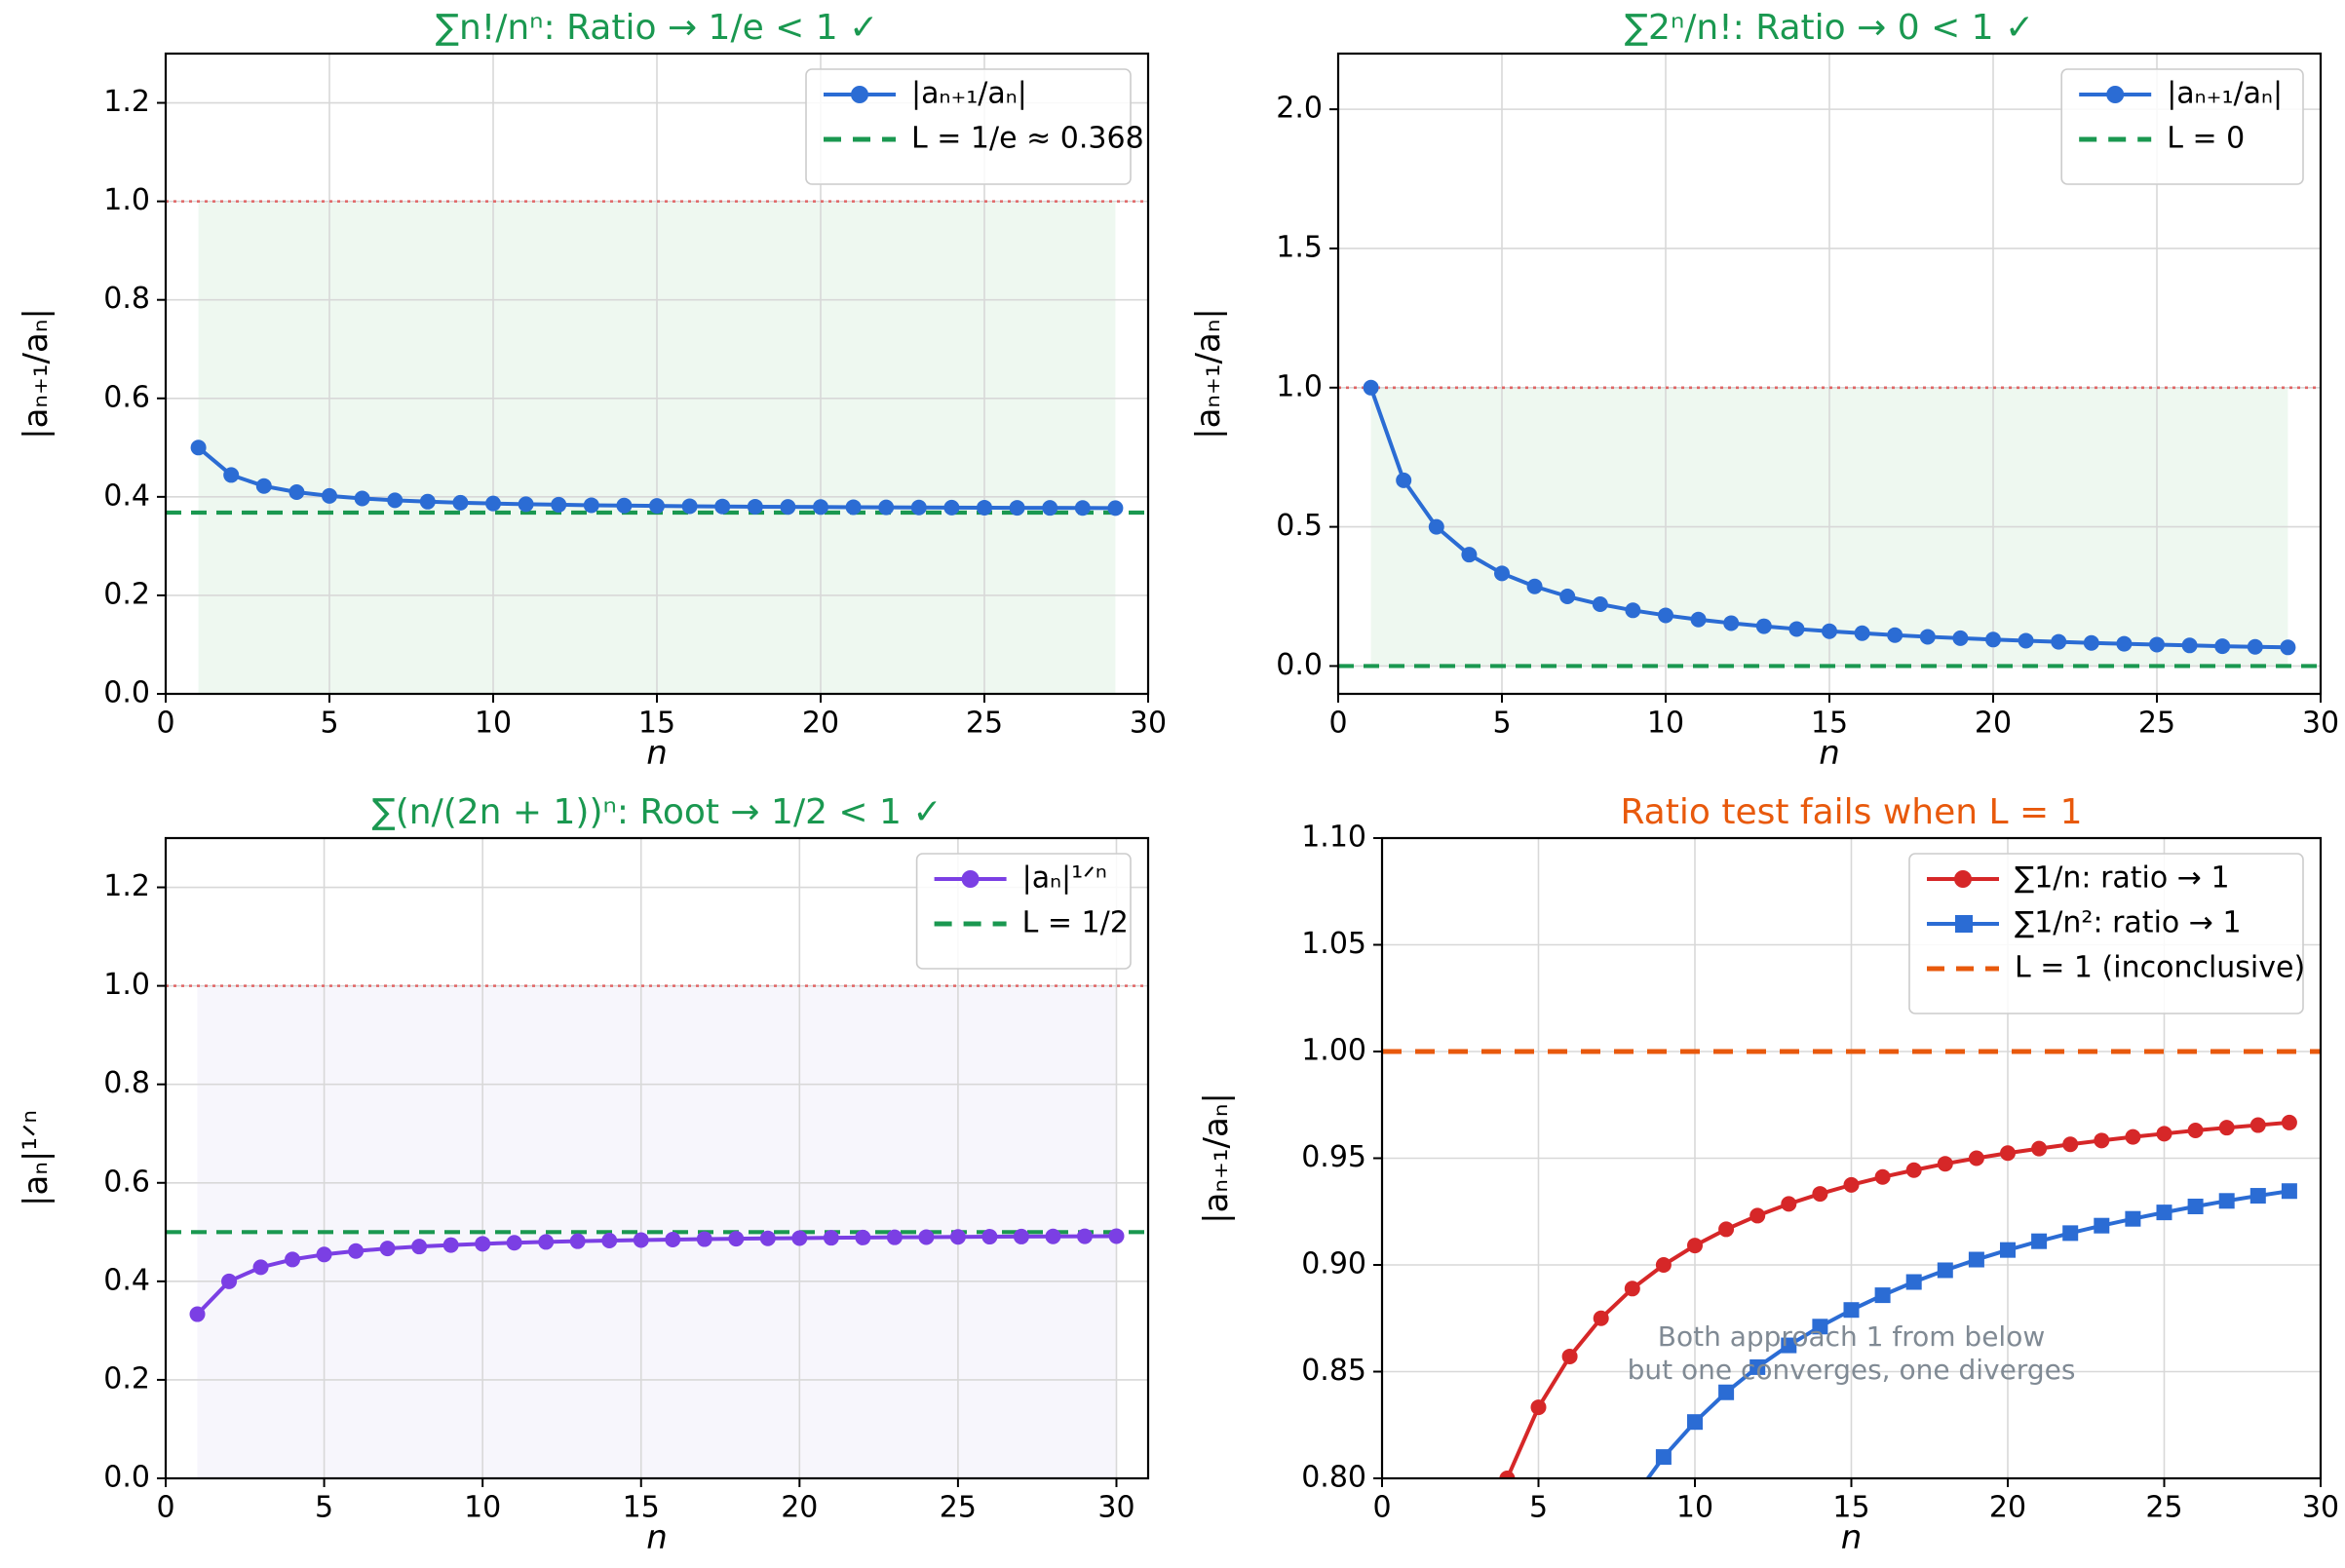  What do you see at coordinates (1020, 878) in the screenshot?
I see `legend-item: |aₙ|¹ᐟⁿ` at bounding box center [1020, 878].